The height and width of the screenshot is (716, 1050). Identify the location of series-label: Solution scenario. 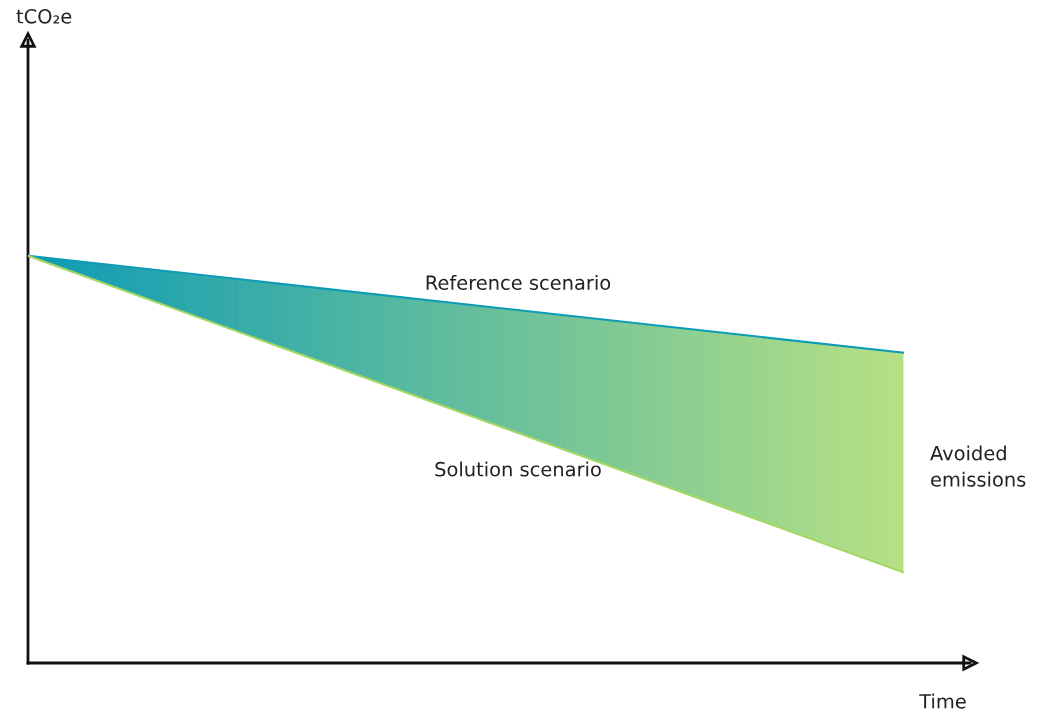
(518, 469).